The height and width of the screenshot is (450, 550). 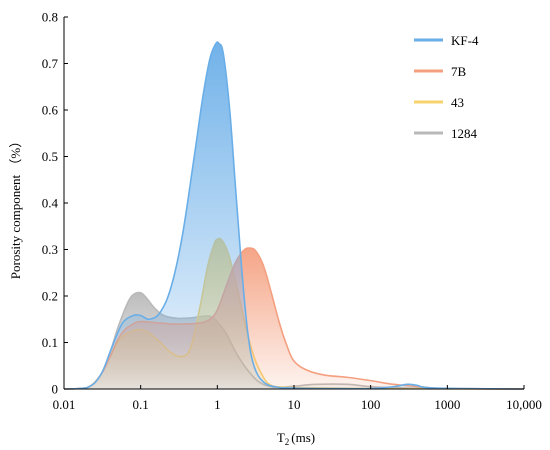 I want to click on y-tick-label: 0.7, so click(x=50, y=63).